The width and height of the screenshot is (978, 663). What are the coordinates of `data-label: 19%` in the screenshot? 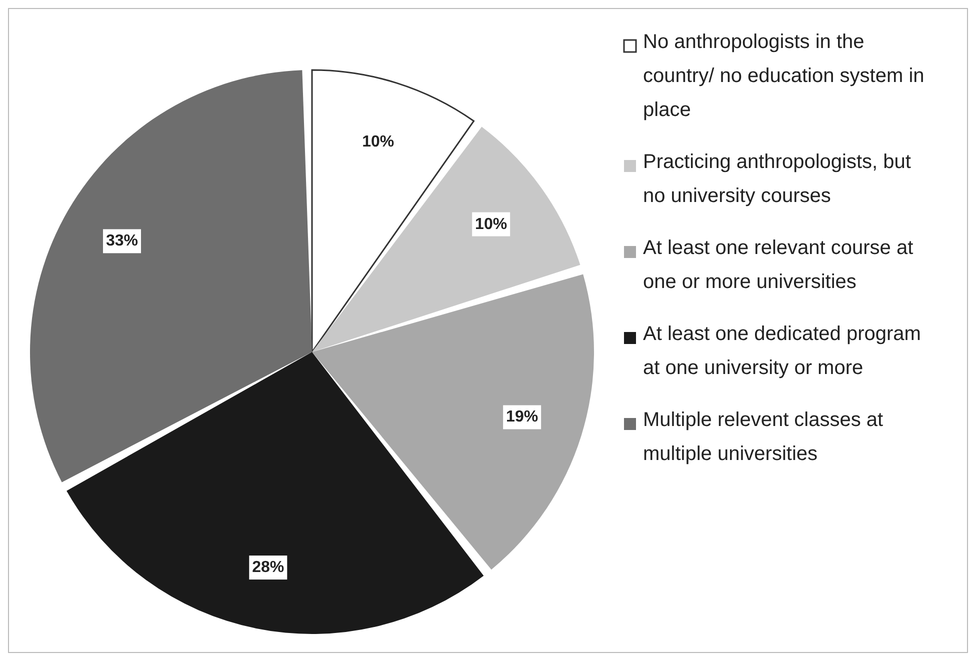 It's located at (522, 417).